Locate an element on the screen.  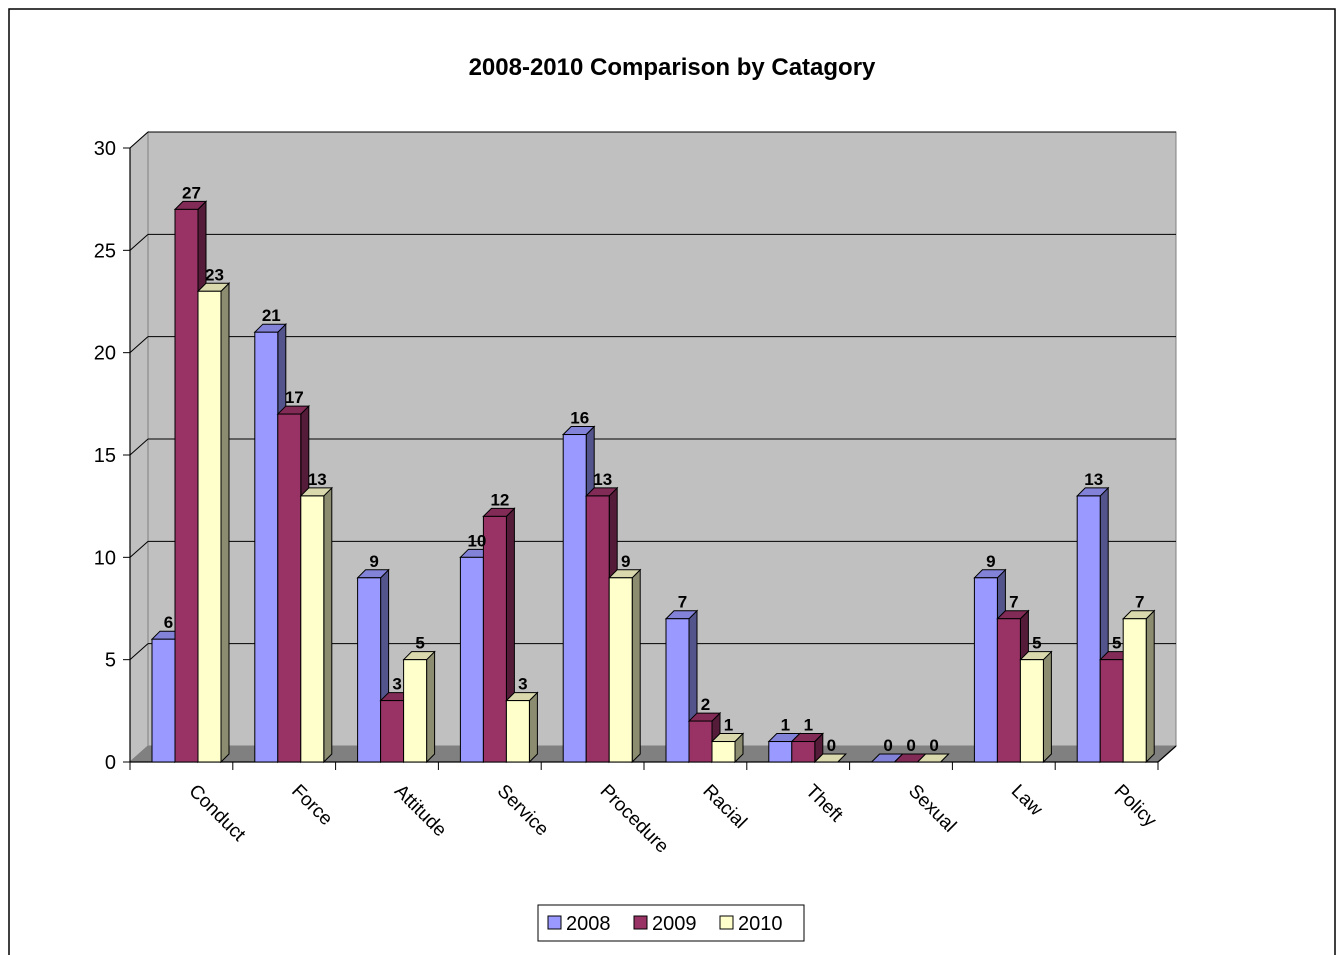
chart-title: 2008-2010 Comparison by Catagory is located at coordinates (672, 67).